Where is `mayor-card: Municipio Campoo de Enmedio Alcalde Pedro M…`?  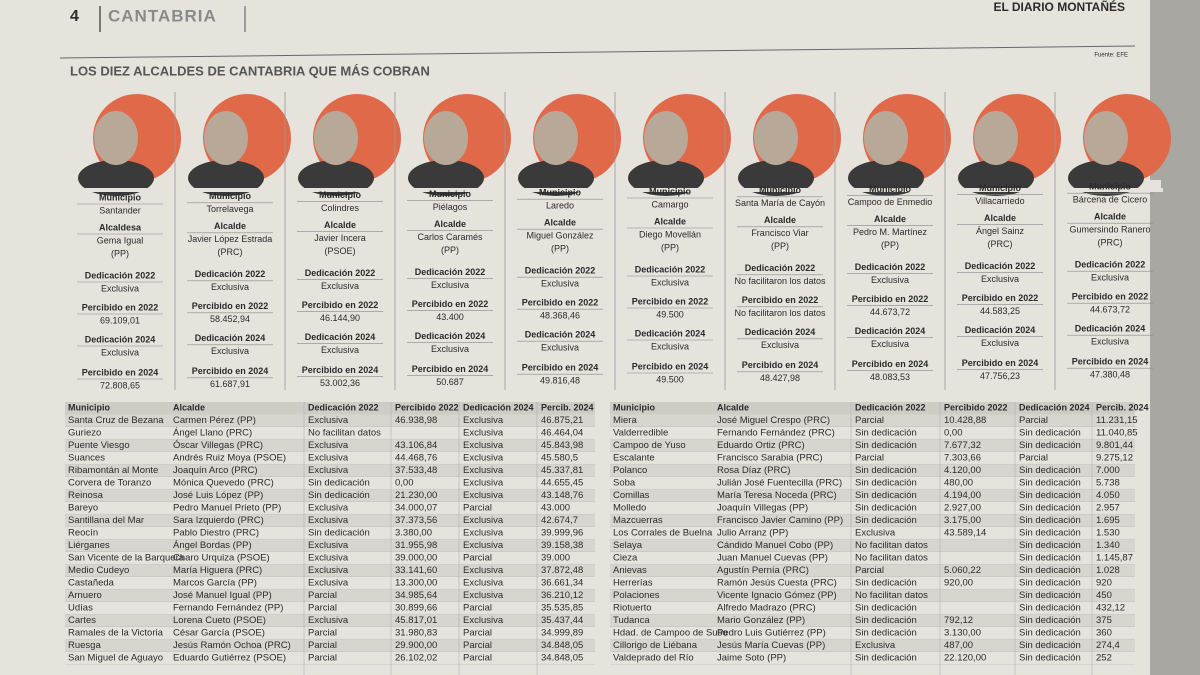
mayor-card: Municipio Campoo de Enmedio Alcalde Pedro M… is located at coordinates (892, 241).